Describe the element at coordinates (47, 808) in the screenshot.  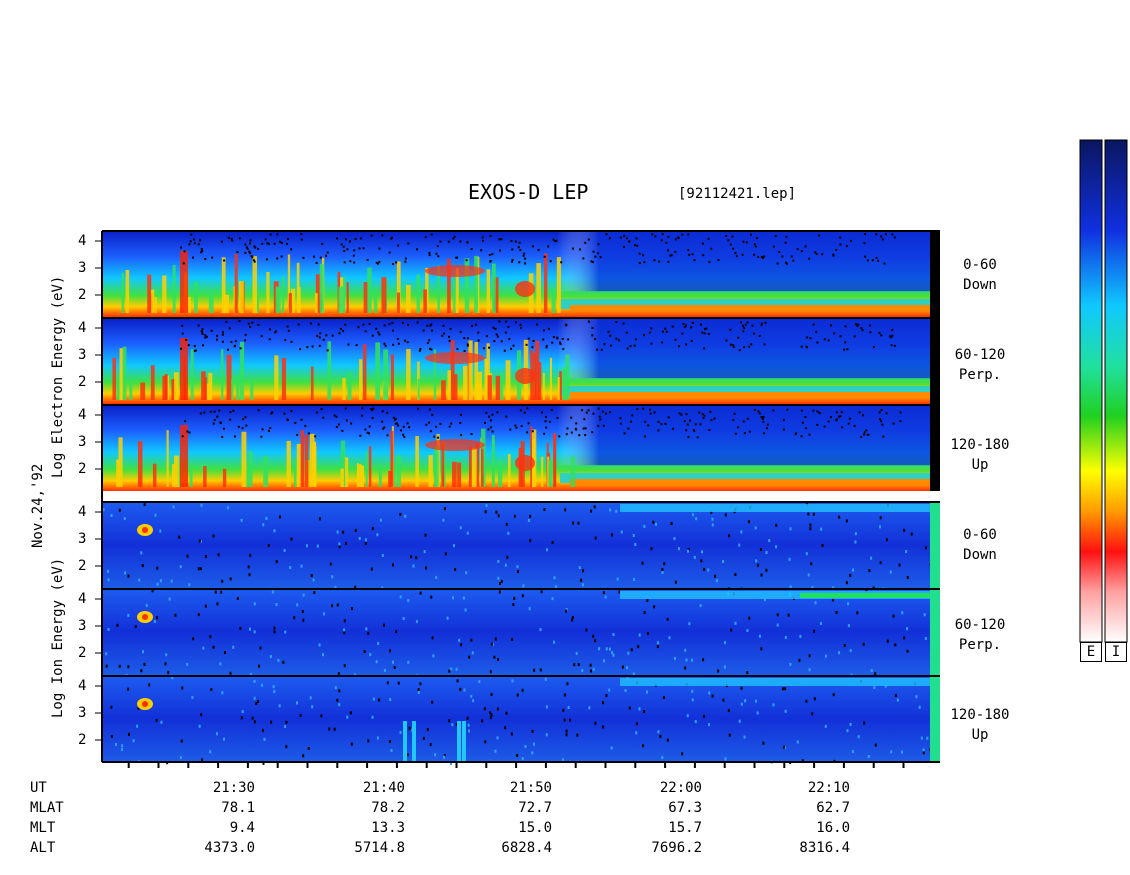
I see `mlat-row-label: MLAT` at that location.